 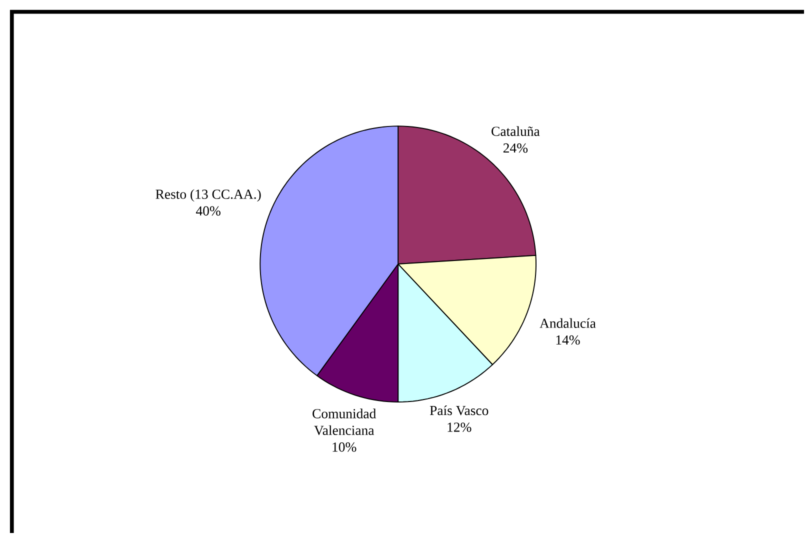 I want to click on data-label: 14%, so click(x=568, y=340).